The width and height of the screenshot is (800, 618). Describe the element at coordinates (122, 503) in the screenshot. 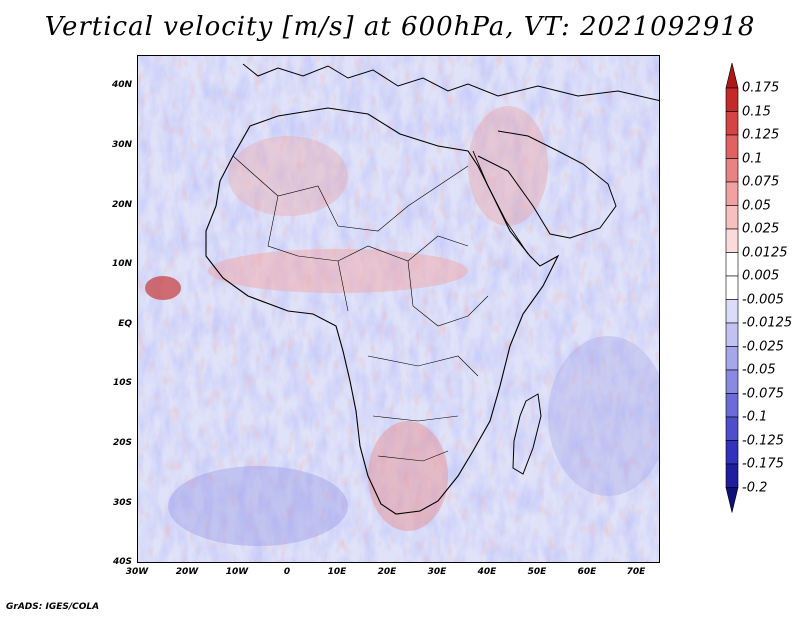

I see `lat-label: 30S` at that location.